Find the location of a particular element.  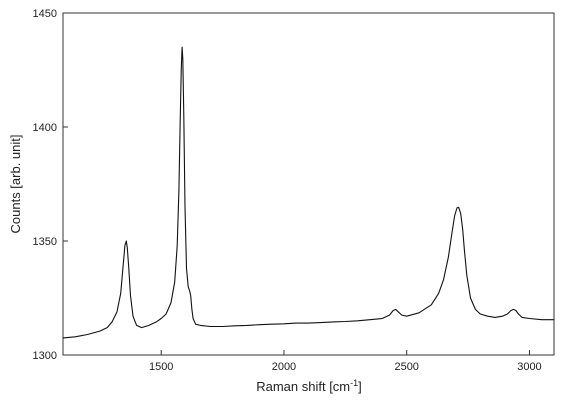

x-axis-title-main: Raman shift [cm is located at coordinates (303, 386).